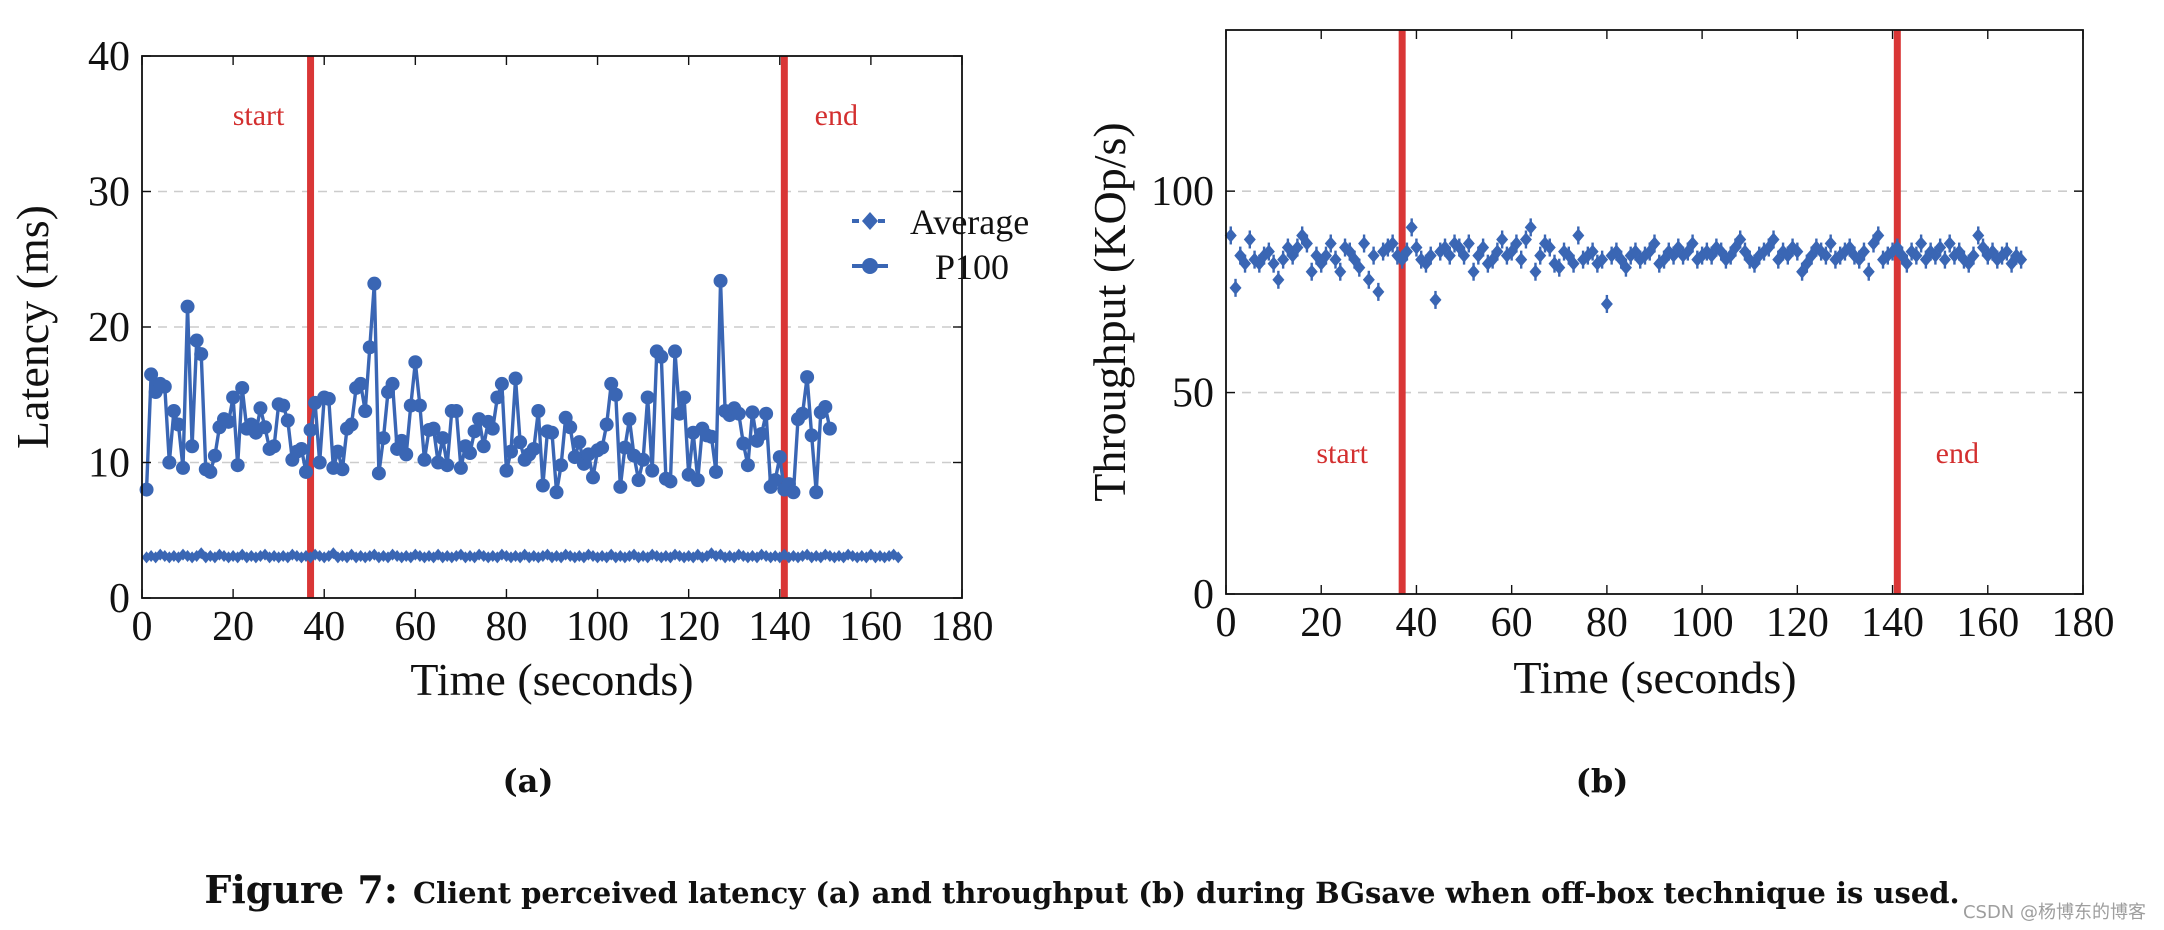  Describe the element at coordinates (552, 327) in the screenshot. I see `chart-a-grid` at that location.